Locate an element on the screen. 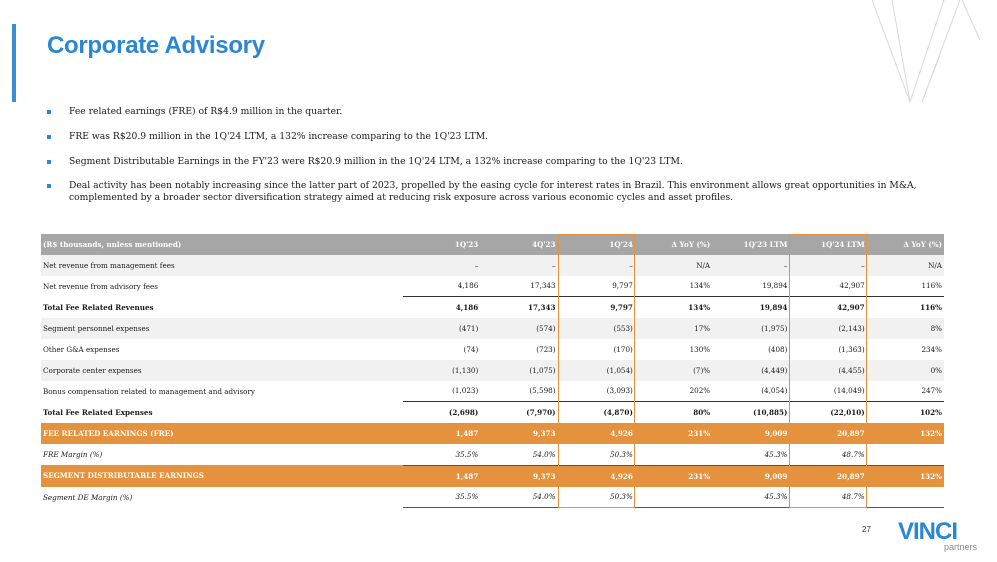  value-cell: 8% is located at coordinates (905, 328).